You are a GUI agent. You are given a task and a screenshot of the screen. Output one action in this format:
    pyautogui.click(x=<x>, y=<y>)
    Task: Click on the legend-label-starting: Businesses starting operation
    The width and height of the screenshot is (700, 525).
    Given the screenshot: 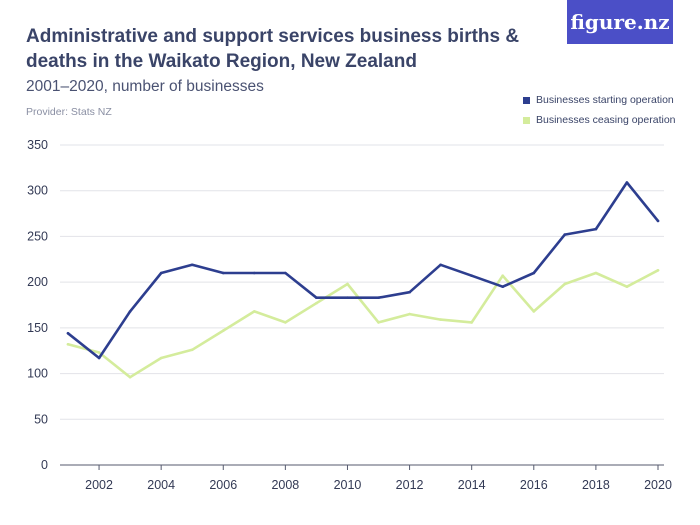 What is the action you would take?
    pyautogui.click(x=605, y=100)
    